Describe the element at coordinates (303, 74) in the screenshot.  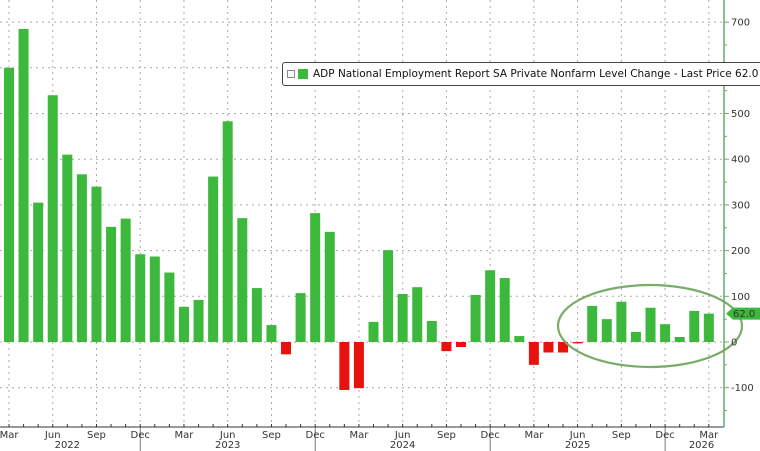
I see `legend-swatch-icon` at that location.